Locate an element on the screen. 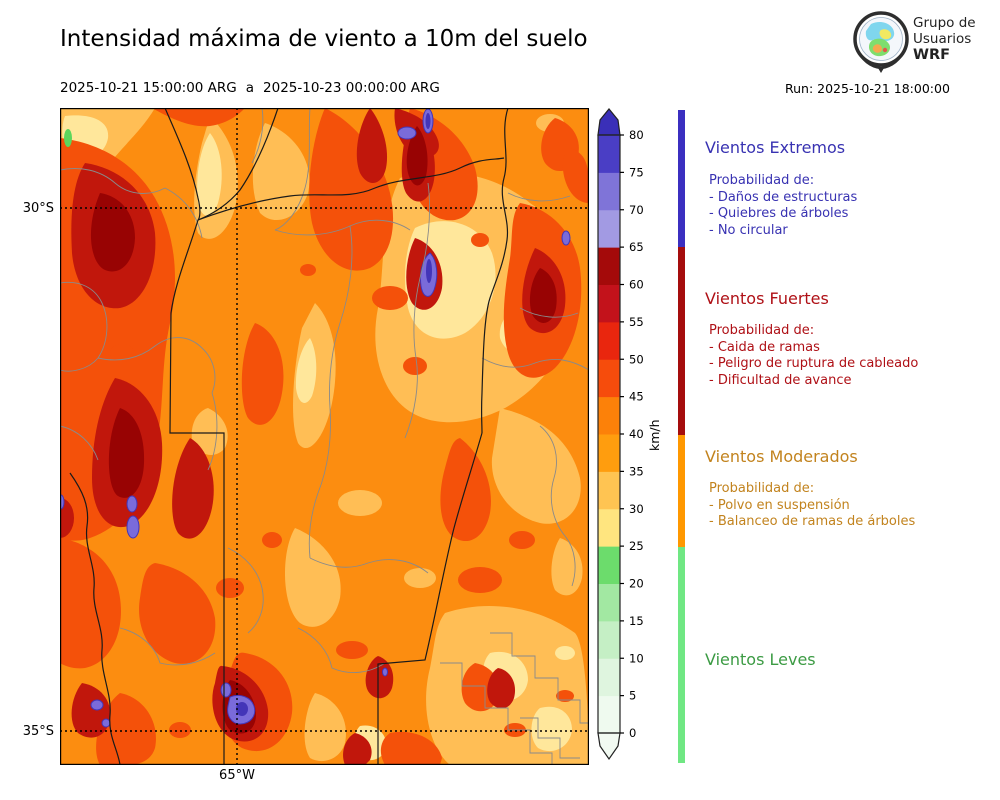 The width and height of the screenshot is (1000, 800). wrf-logo-text: Grupo de Usuarios WRF is located at coordinates (944, 39).